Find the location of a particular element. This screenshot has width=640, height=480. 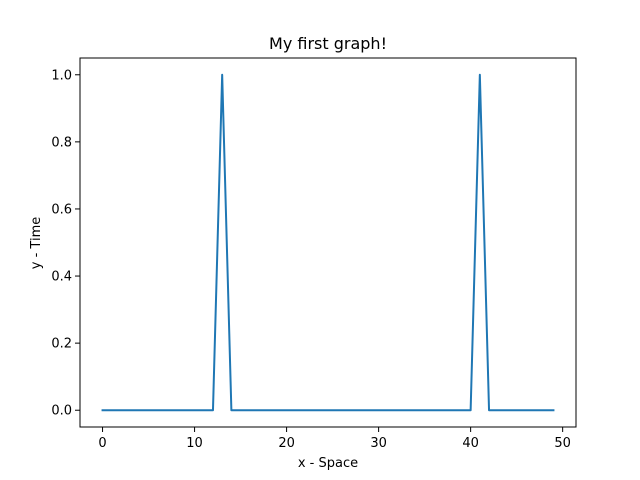

chart-title: My first graph! is located at coordinates (328, 43).